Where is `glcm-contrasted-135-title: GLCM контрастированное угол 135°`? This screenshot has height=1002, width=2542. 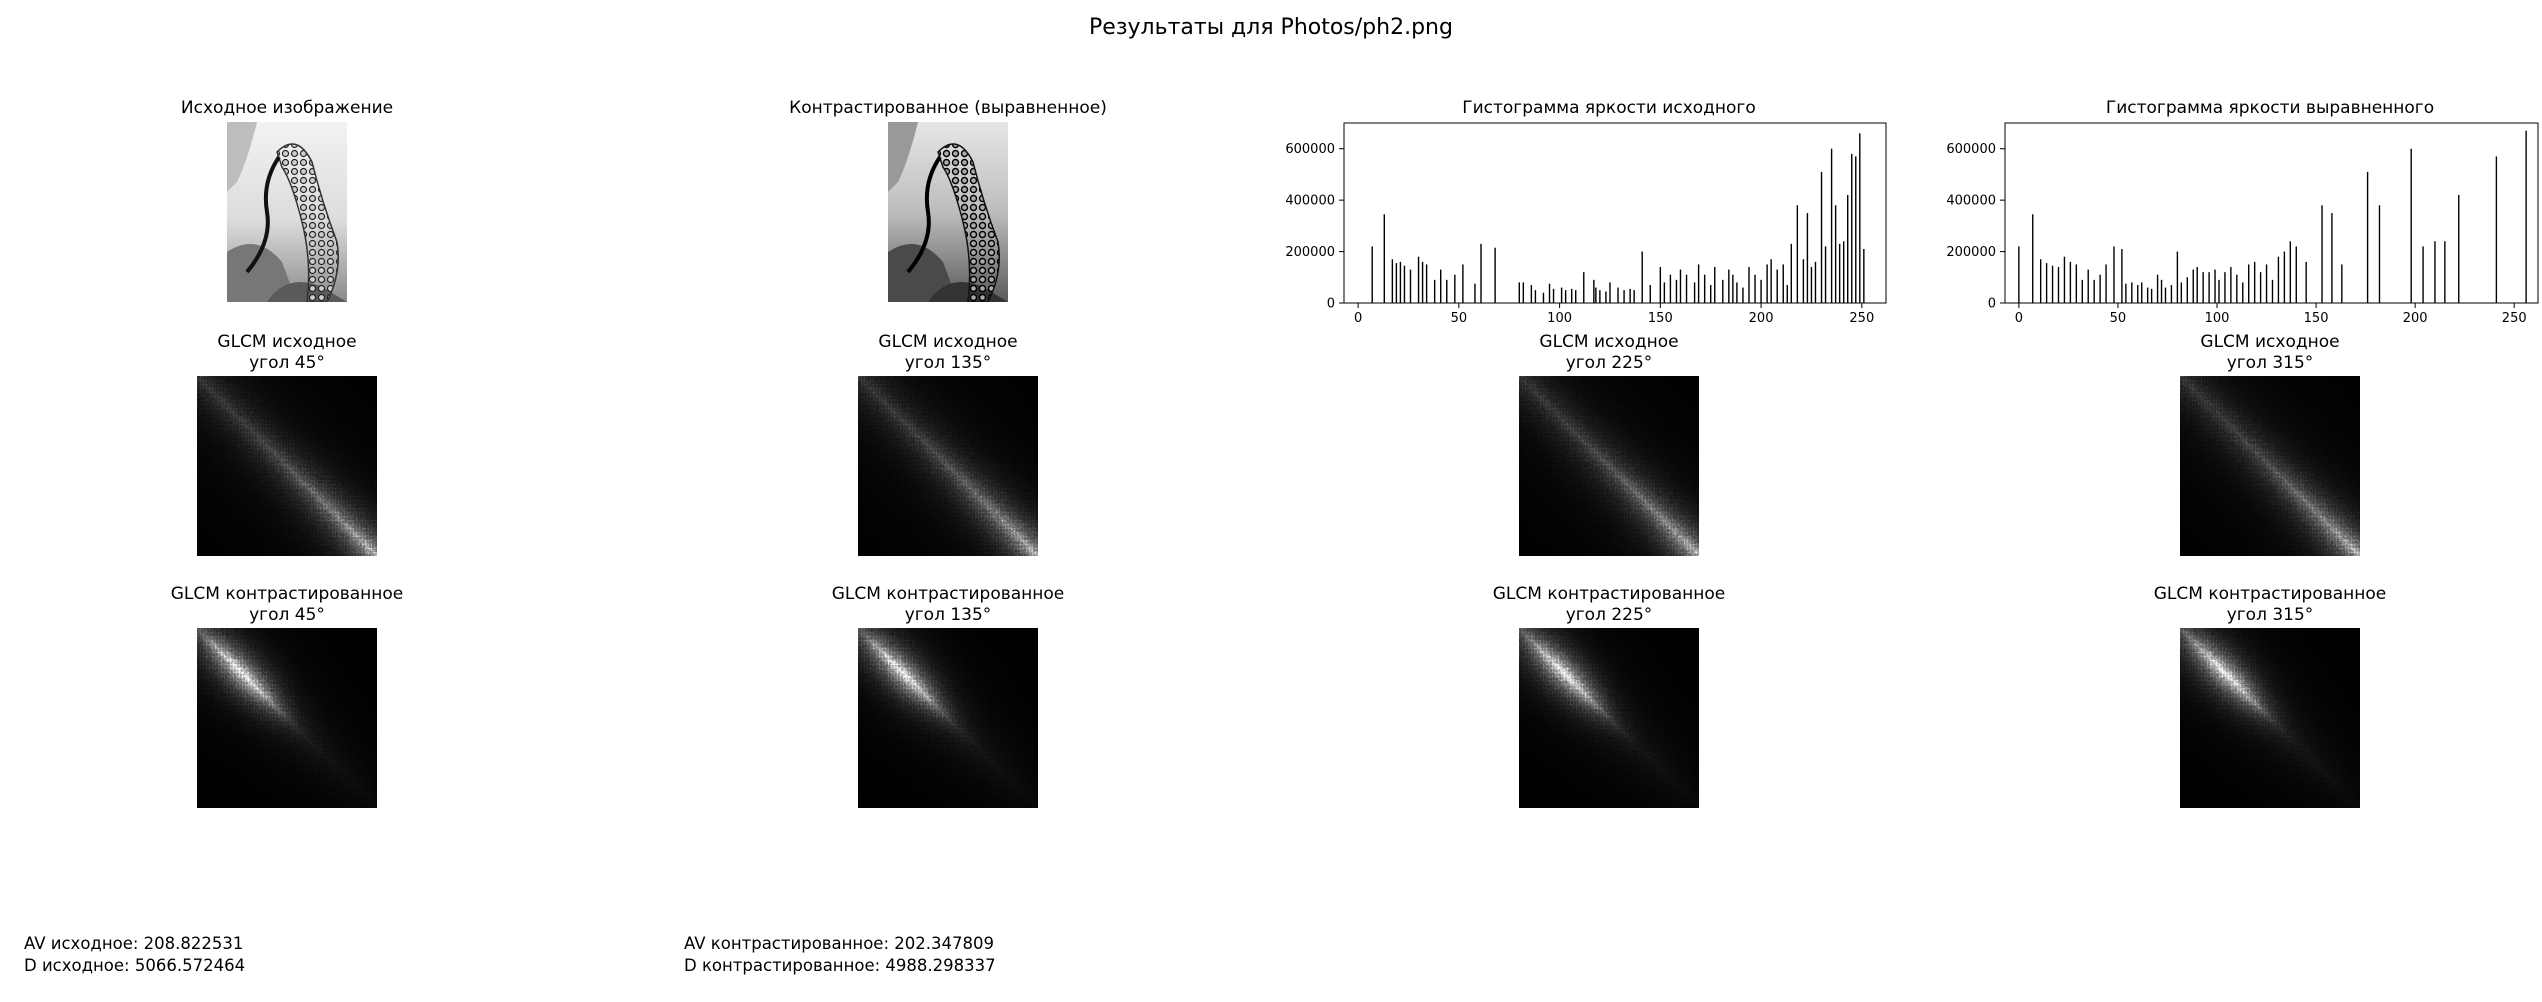
glcm-contrasted-135-title: GLCM контрастированное угол 135° is located at coordinates (948, 605).